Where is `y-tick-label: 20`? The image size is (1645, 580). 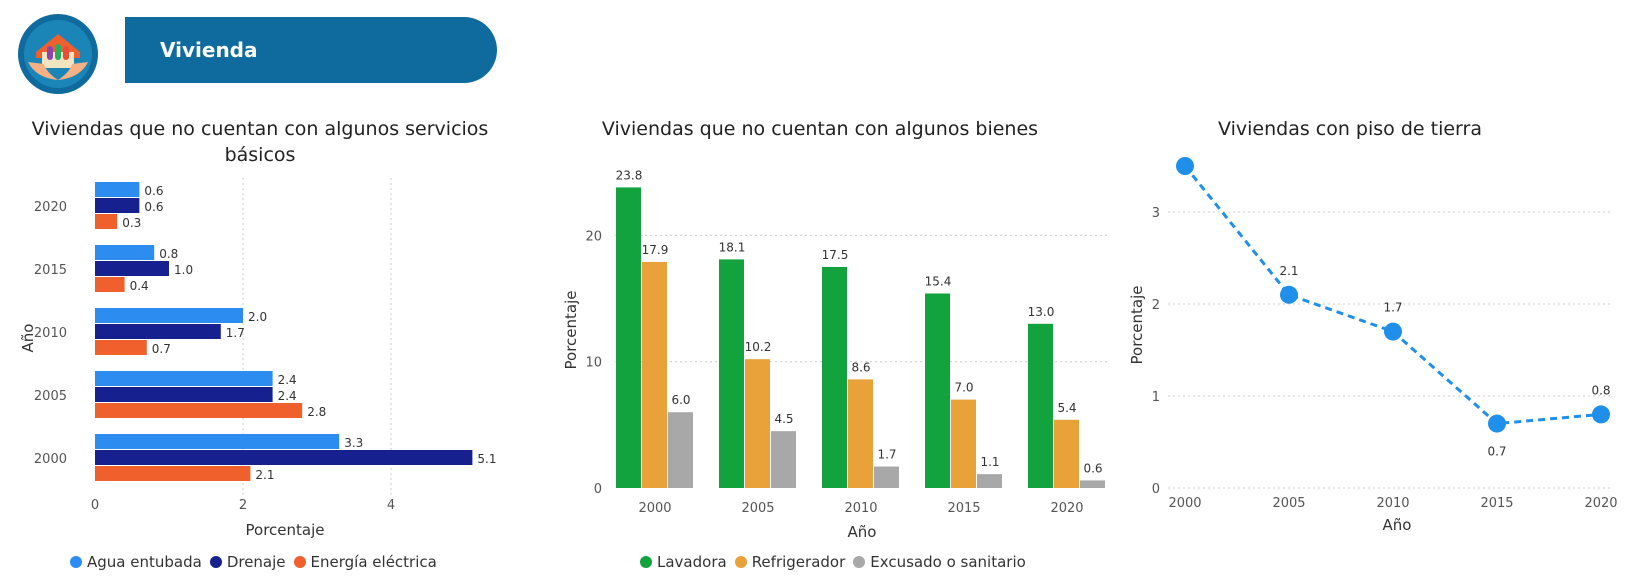
y-tick-label: 20 is located at coordinates (593, 236).